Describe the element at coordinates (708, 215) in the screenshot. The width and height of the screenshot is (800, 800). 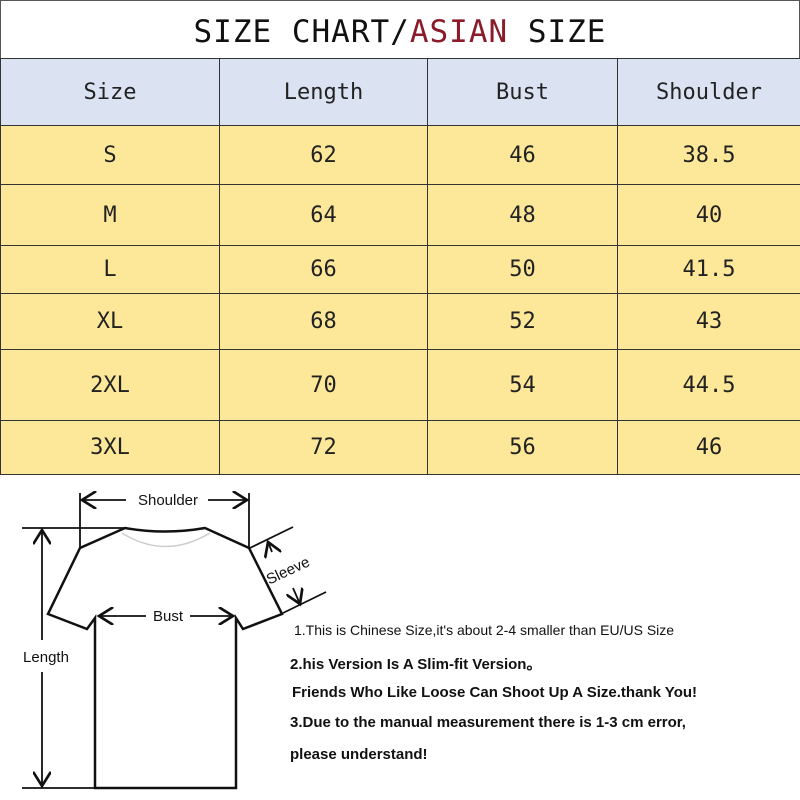
I see `cell-shoulder: 40` at that location.